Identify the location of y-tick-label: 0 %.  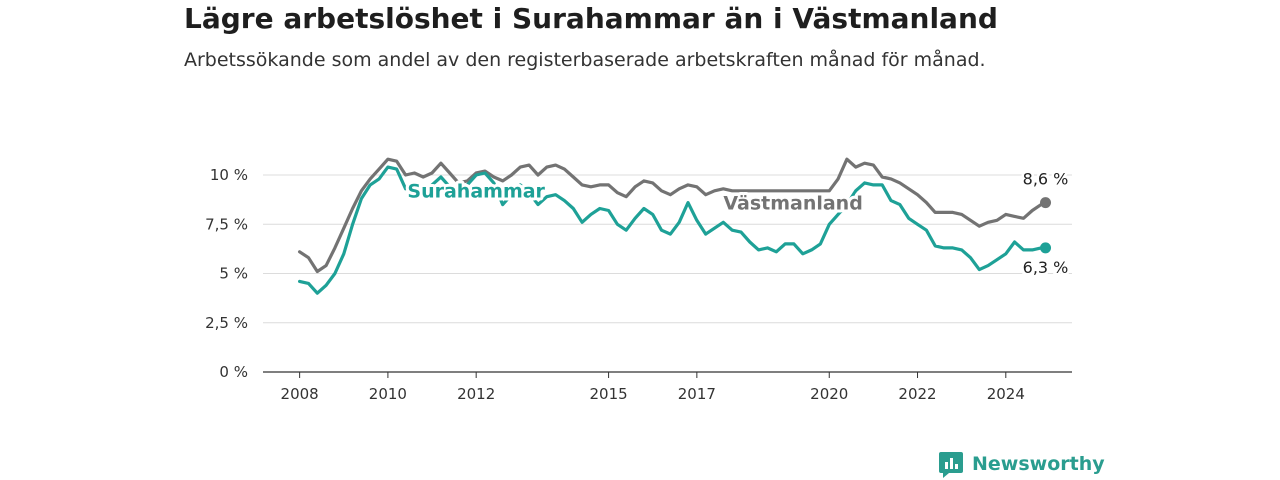
(233, 372).